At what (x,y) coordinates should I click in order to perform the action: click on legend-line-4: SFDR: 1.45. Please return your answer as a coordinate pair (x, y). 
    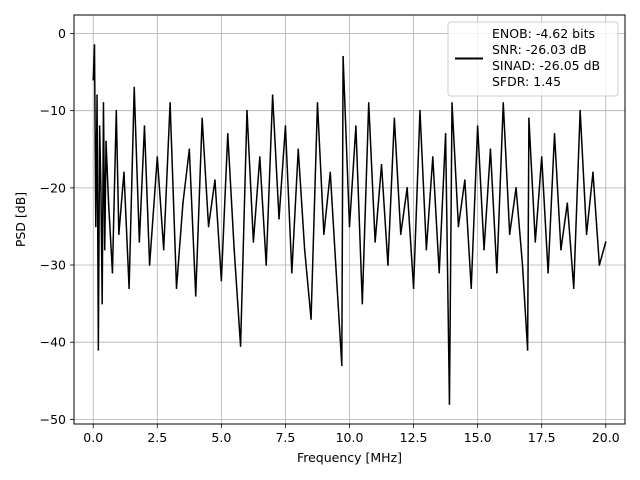
    Looking at the image, I should click on (526, 81).